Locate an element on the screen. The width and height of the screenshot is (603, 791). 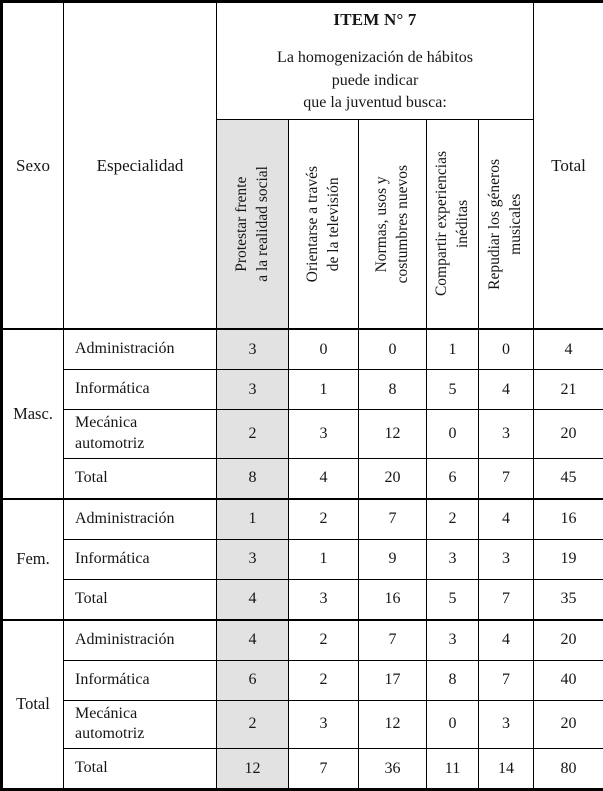
row-total-cell: 4 is located at coordinates (568, 349).